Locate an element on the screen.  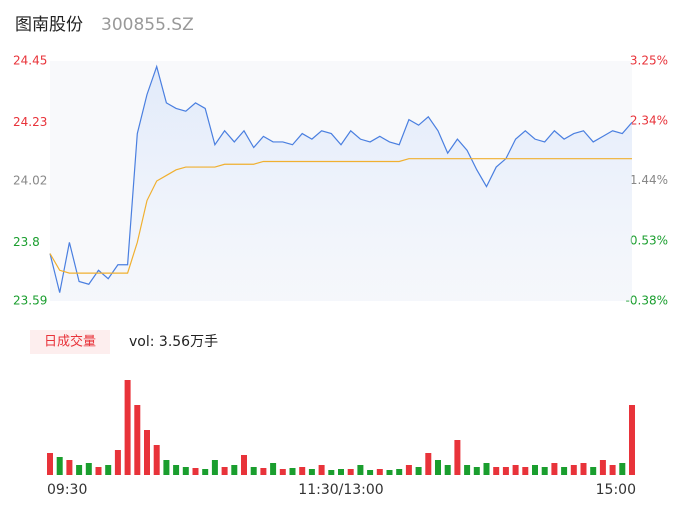
volume-tab is located at coordinates (70, 342).